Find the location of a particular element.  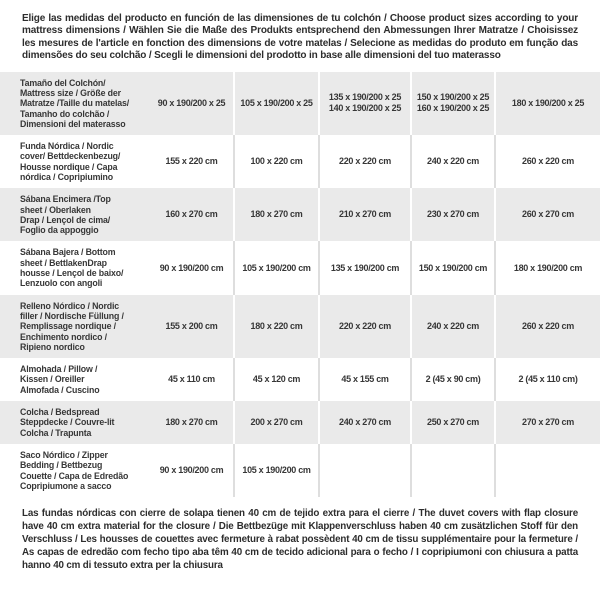

size-cell: 2 (45 x 110 cm) is located at coordinates (547, 380).